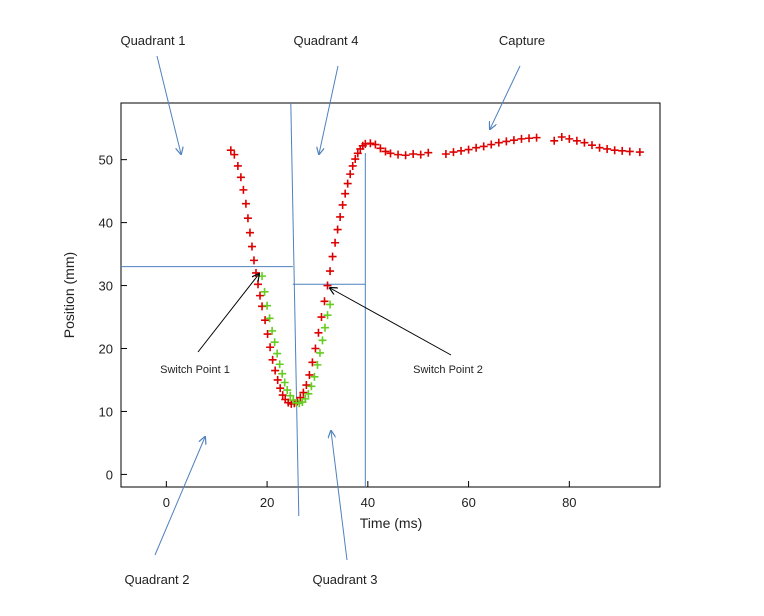 The image size is (764, 616). What do you see at coordinates (344, 579) in the screenshot?
I see `label-quadrant-3: Quadrant 3` at bounding box center [344, 579].